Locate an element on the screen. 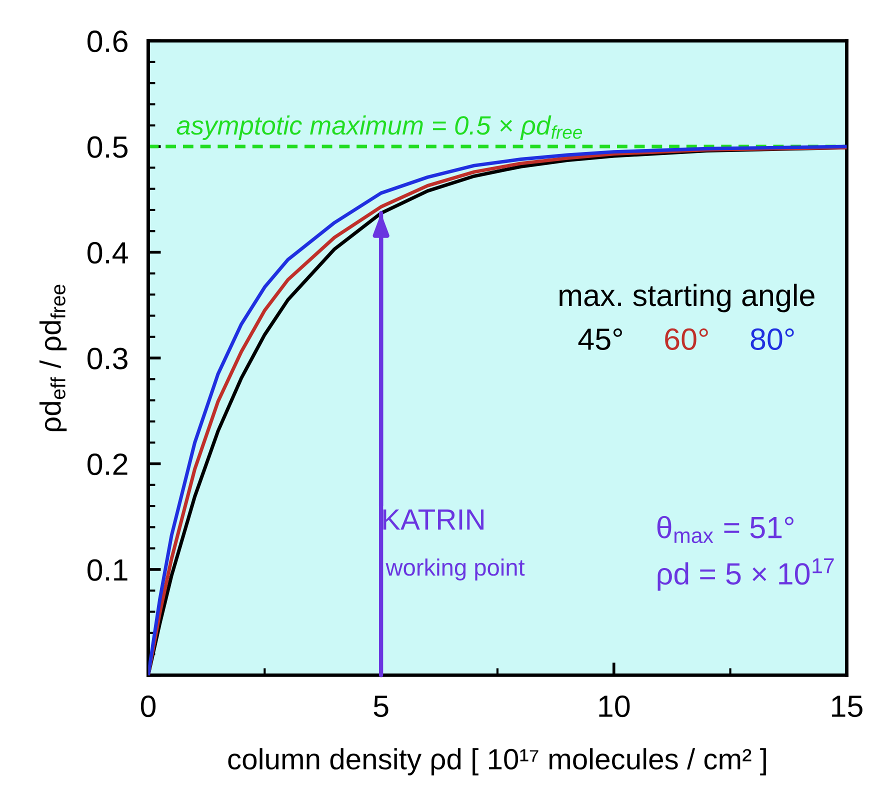  annotation: KATRIN is located at coordinates (433, 520).